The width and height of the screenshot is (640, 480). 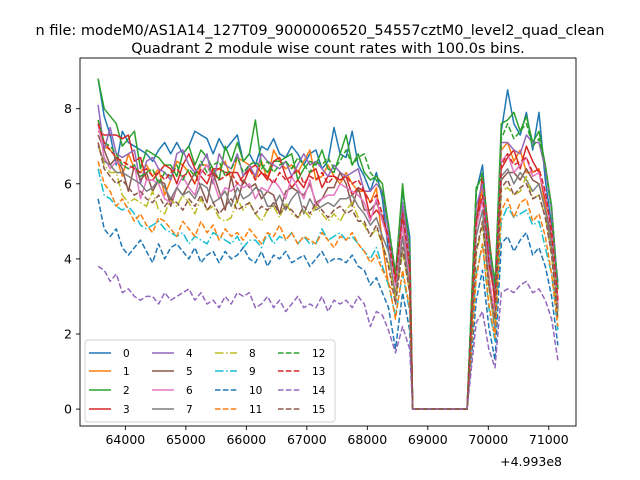 I want to click on y-tick-label: 6, so click(x=68, y=183).